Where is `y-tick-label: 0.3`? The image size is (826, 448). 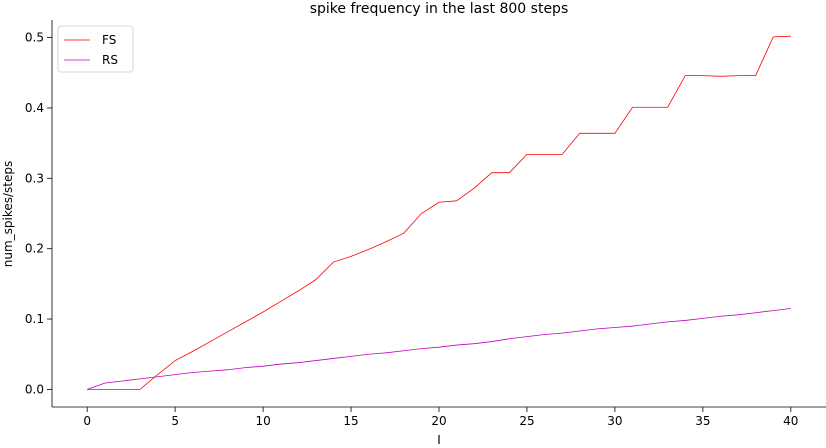
y-tick-label: 0.3 is located at coordinates (34, 178).